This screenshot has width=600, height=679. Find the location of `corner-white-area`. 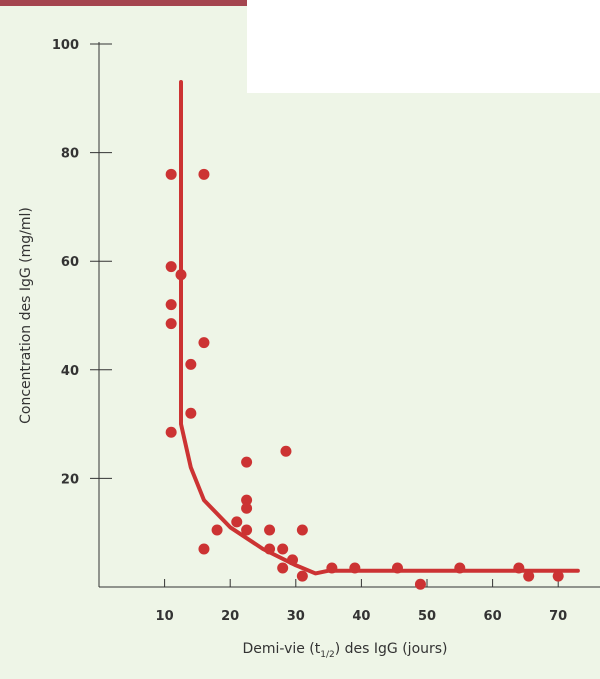

corner-white-area is located at coordinates (423, 46).